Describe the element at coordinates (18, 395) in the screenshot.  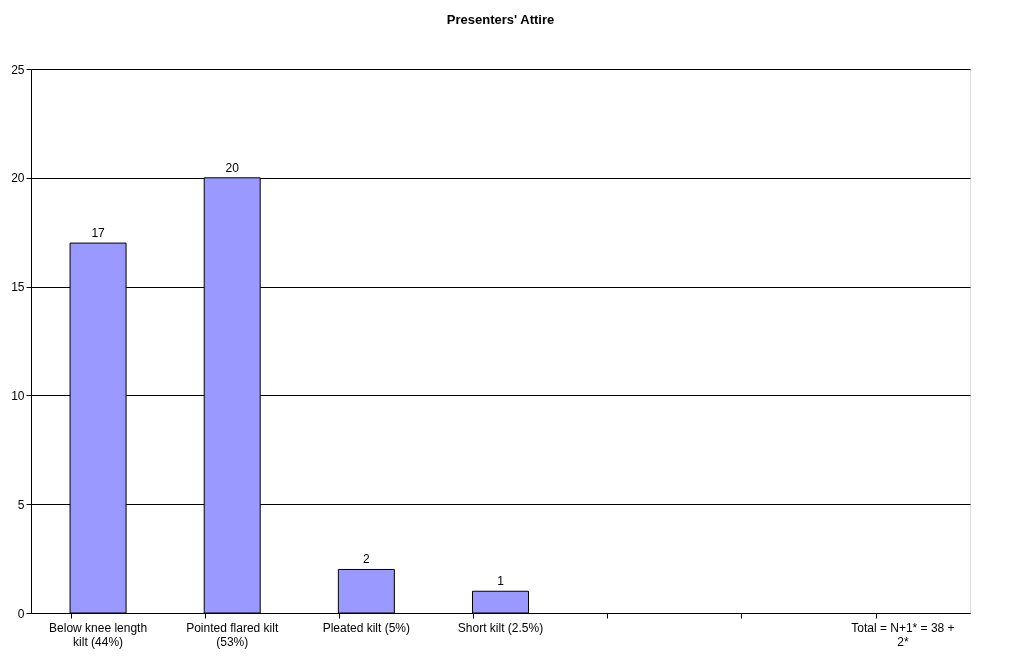
I see `y-tick-label: 10` at that location.